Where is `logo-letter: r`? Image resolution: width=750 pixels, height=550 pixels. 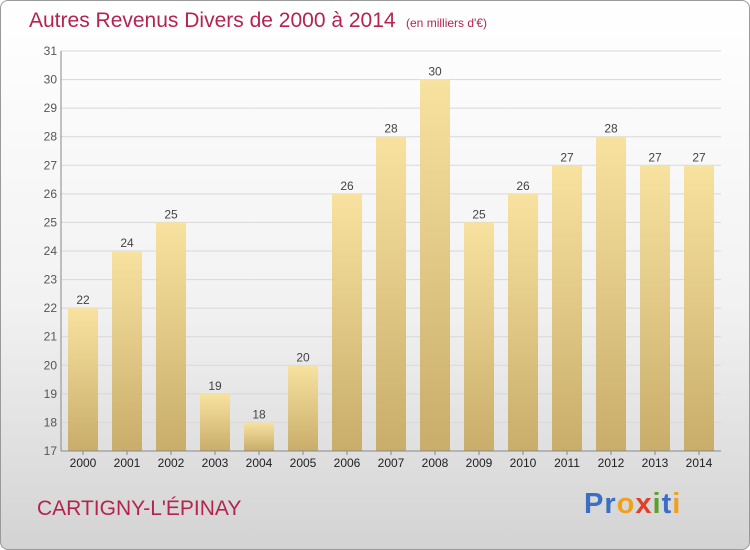
logo-letter: r is located at coordinates (610, 504).